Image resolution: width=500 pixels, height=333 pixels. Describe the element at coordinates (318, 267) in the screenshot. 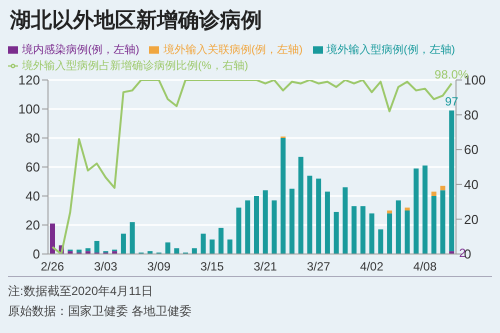

I see `x-tick-label: 3/27` at that location.